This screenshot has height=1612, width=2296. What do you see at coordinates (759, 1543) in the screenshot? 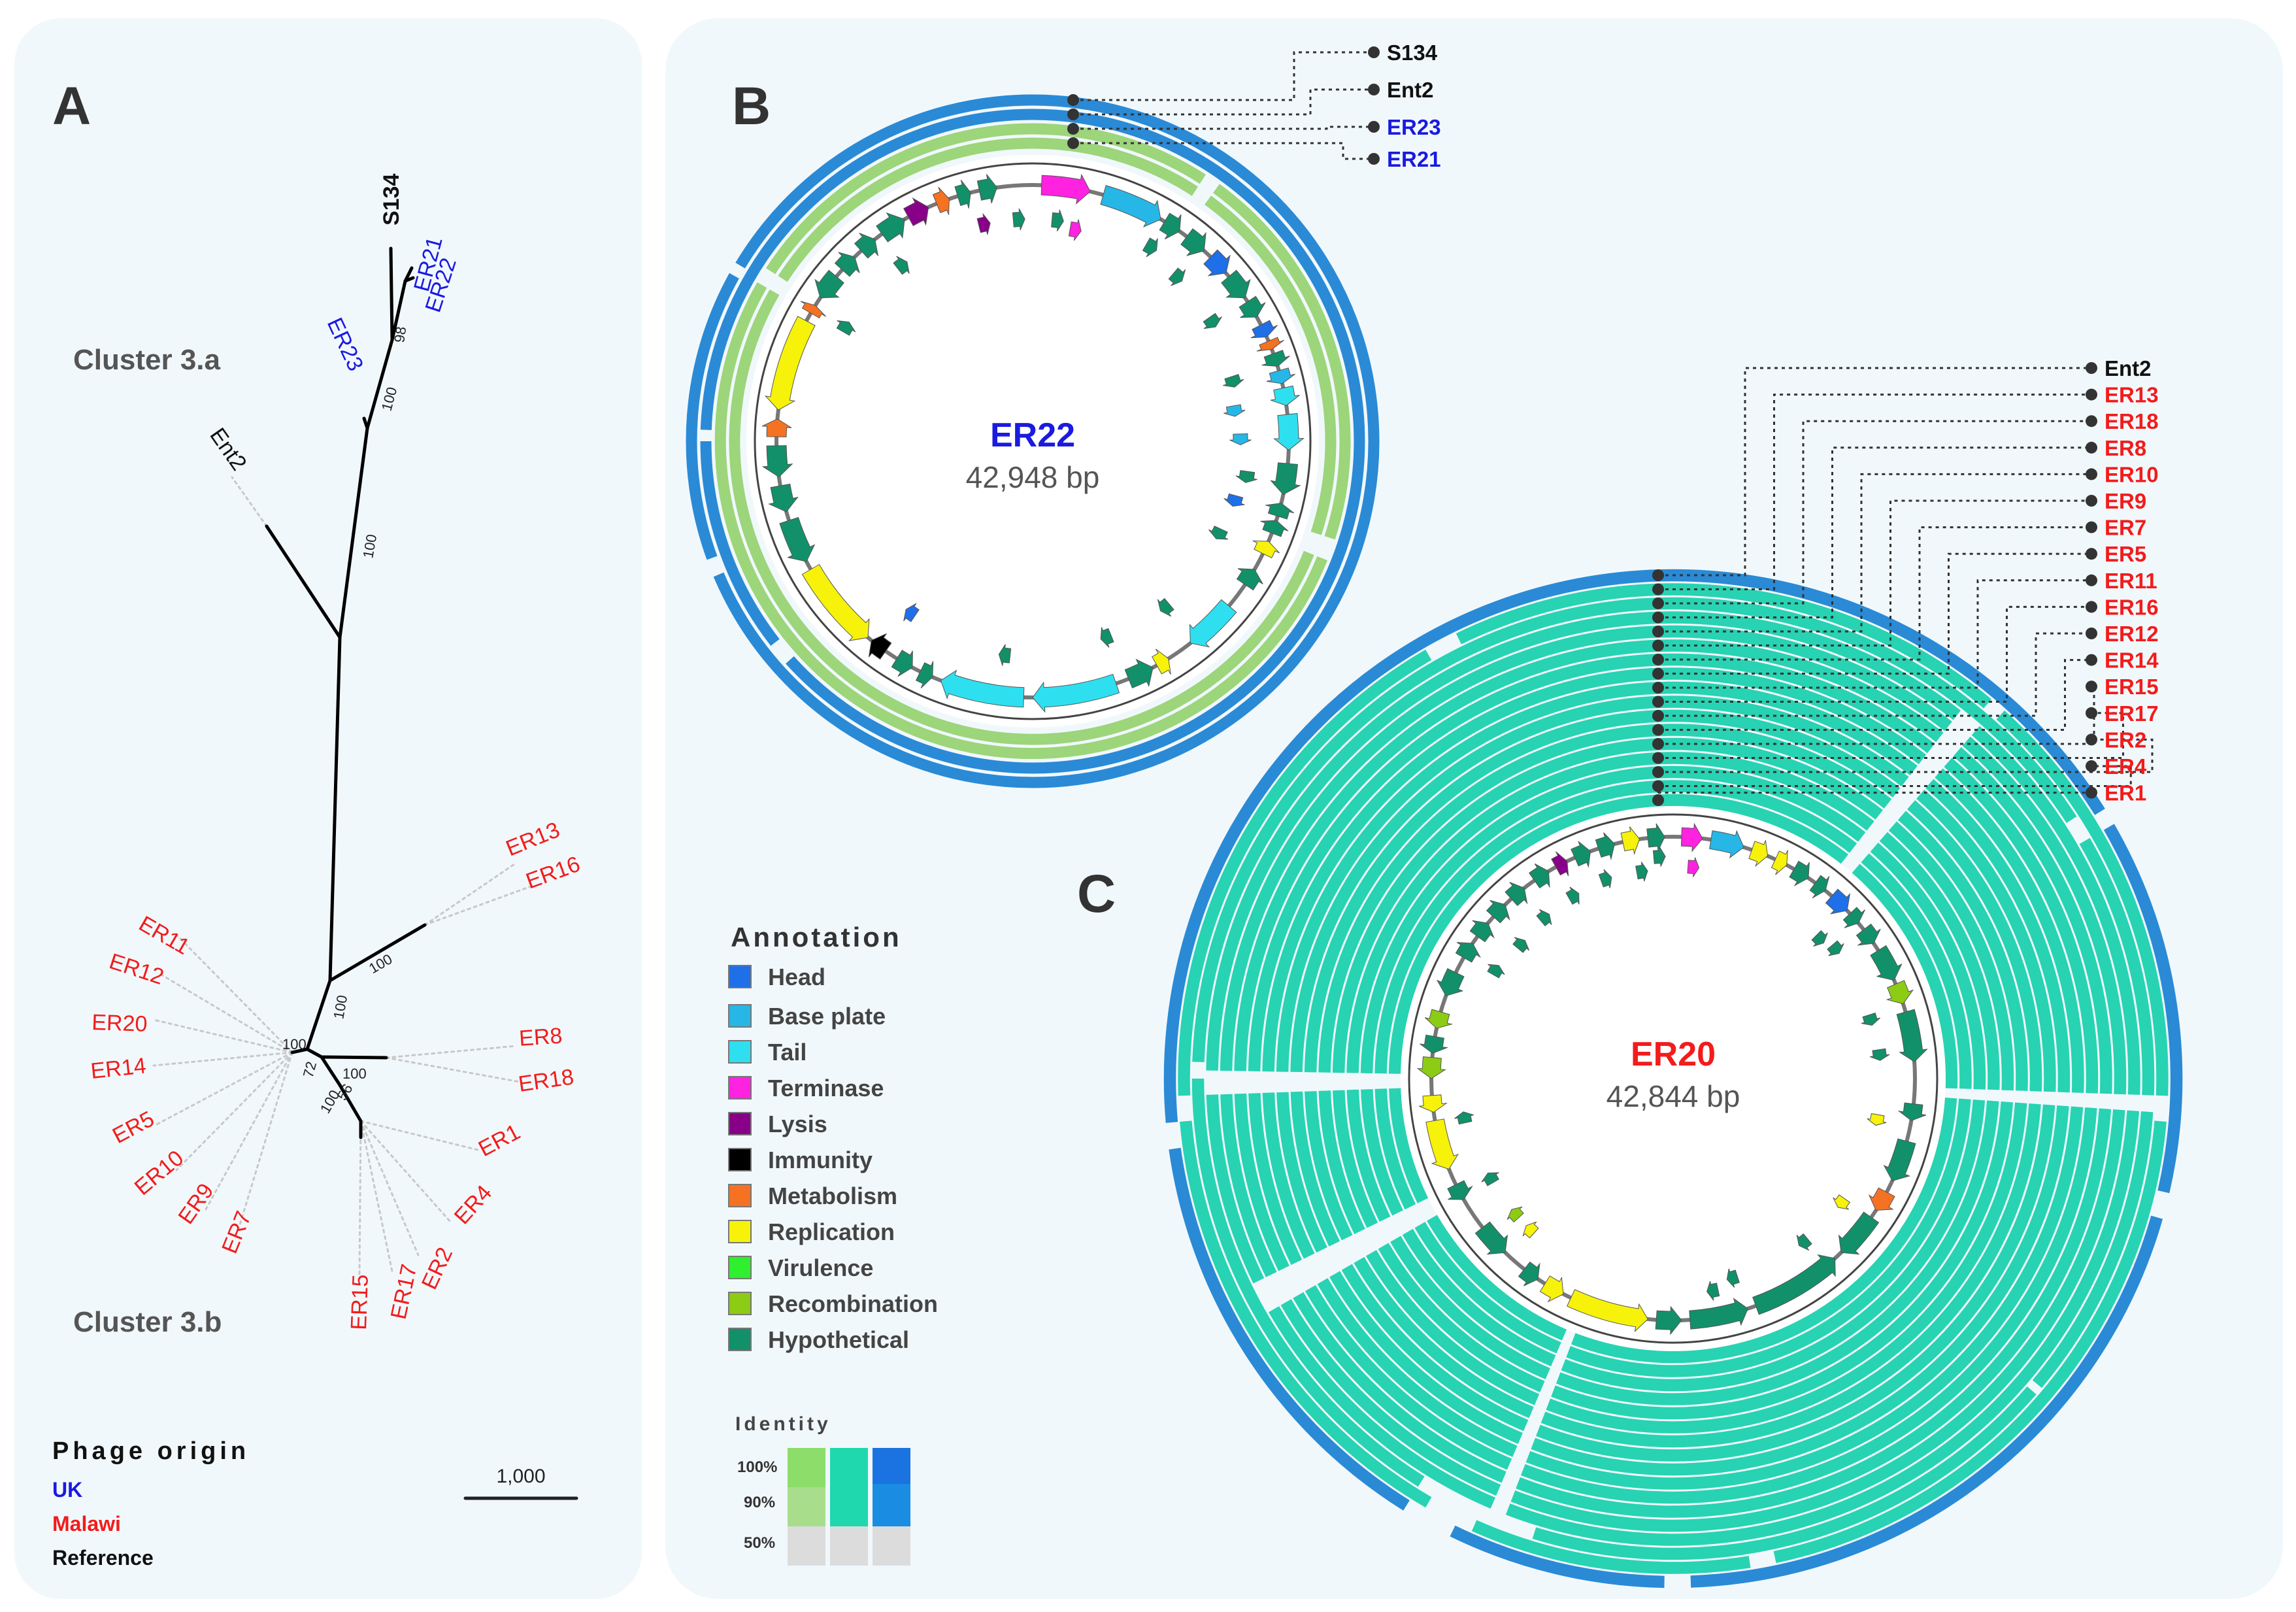
I see `identity-50: 50%` at bounding box center [759, 1543].